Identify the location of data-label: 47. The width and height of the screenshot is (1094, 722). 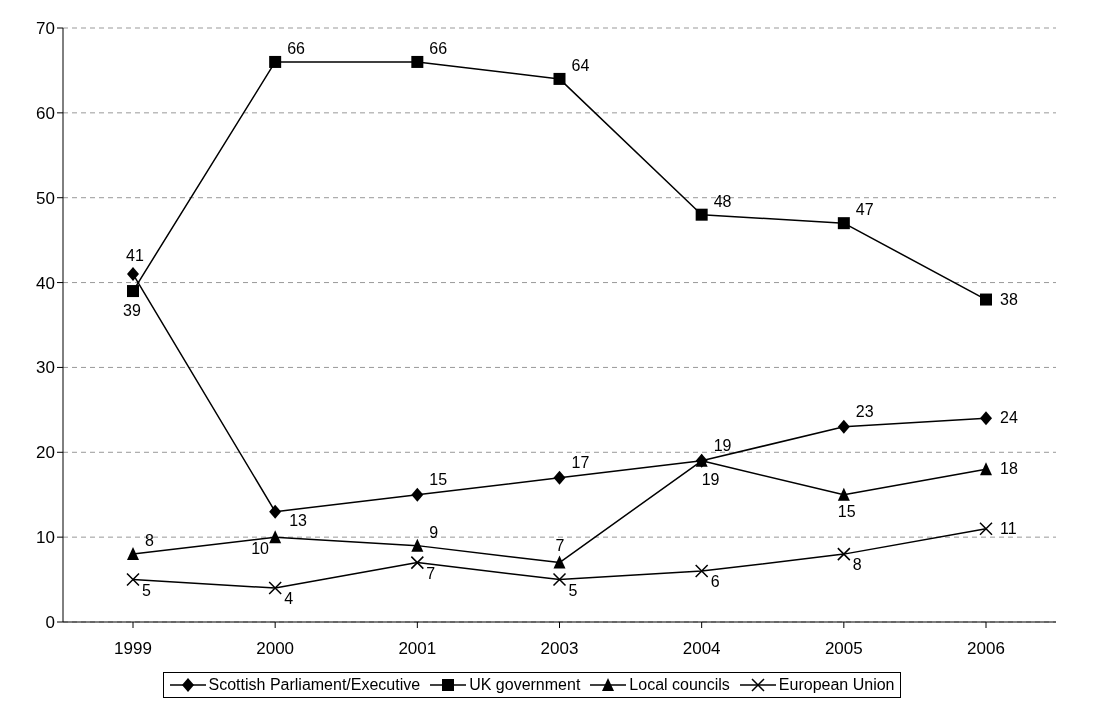
(864, 210).